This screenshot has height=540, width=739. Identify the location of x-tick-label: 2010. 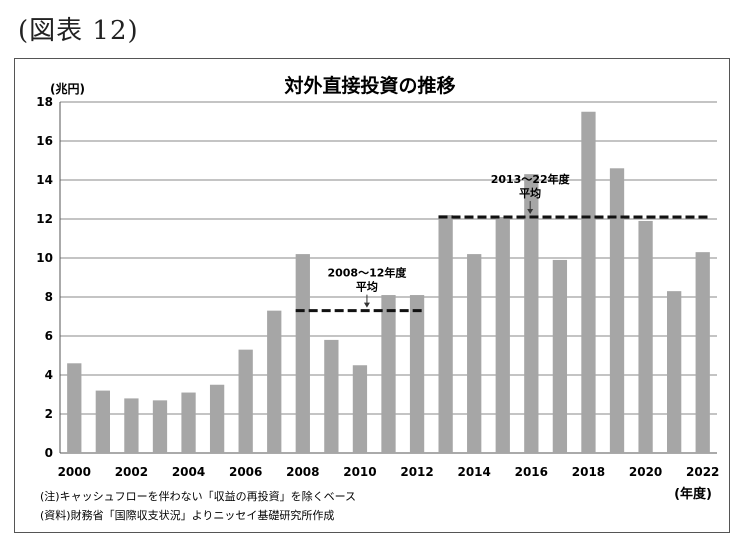
(359, 472).